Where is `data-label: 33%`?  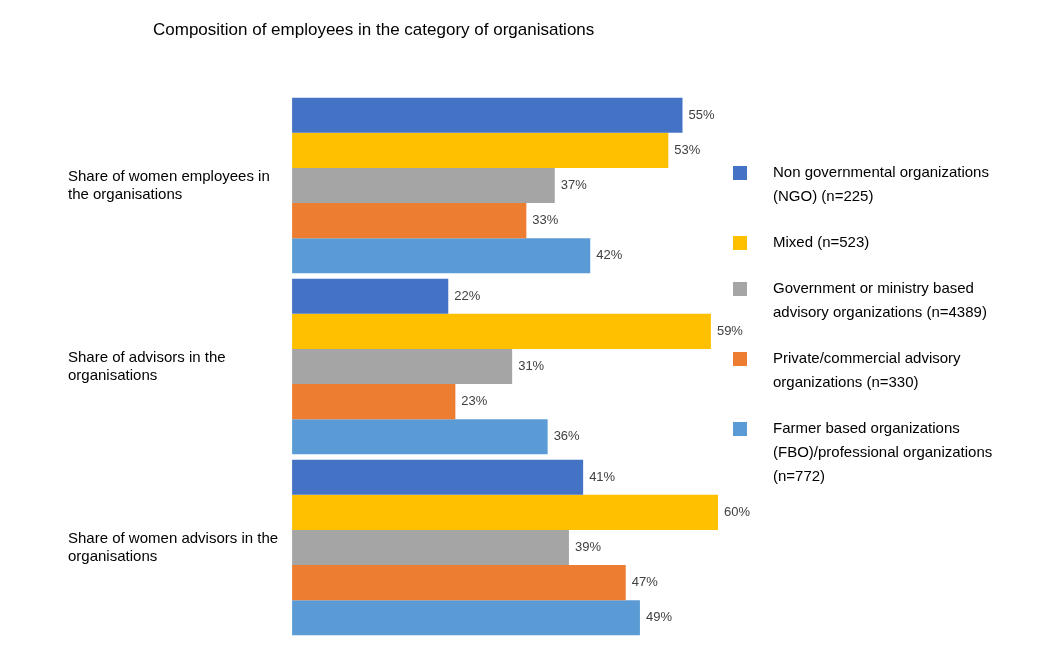
data-label: 33% is located at coordinates (545, 220).